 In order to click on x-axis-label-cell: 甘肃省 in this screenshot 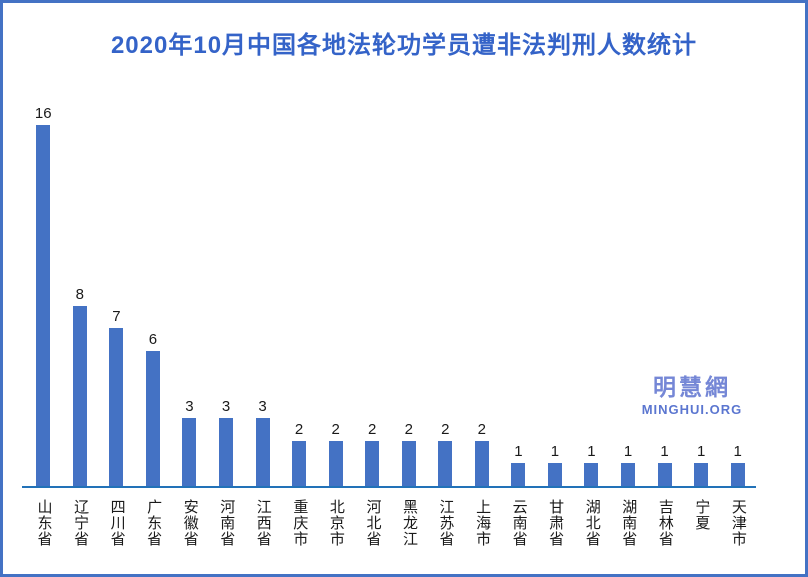, I will do `click(555, 523)`.